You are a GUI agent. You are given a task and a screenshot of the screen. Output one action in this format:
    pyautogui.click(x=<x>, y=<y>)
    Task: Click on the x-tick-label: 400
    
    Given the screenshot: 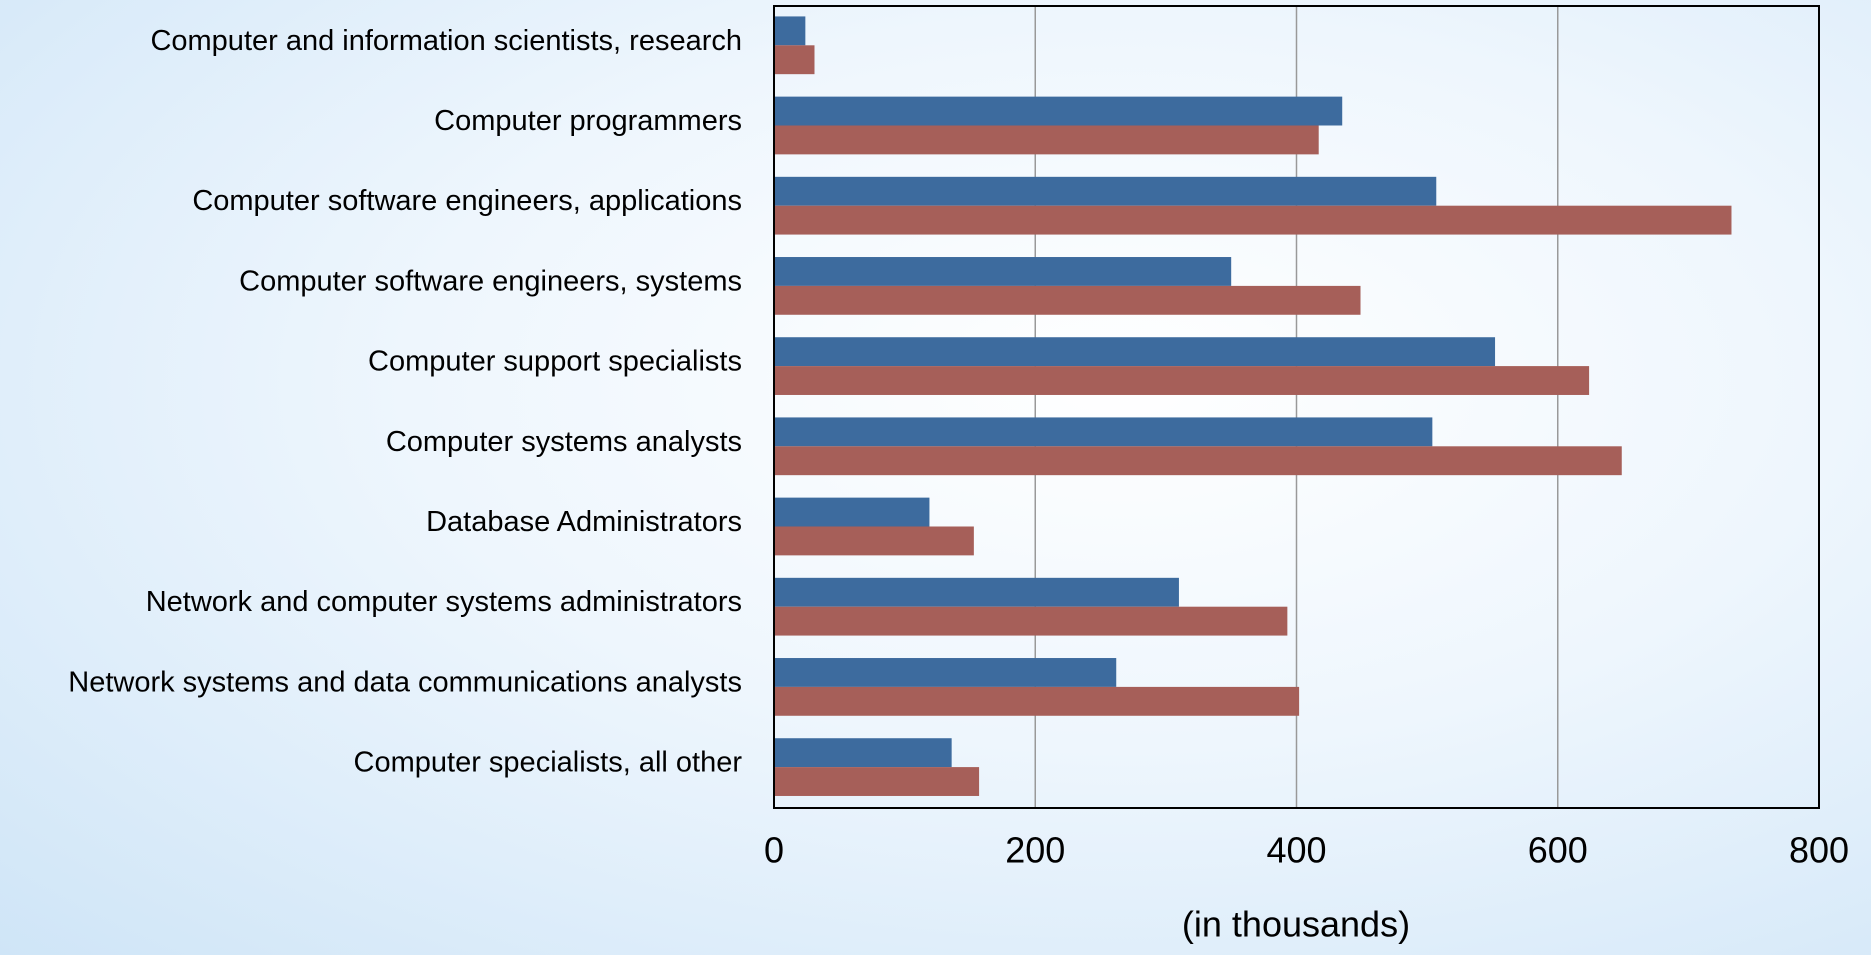 What is the action you would take?
    pyautogui.click(x=1296, y=850)
    